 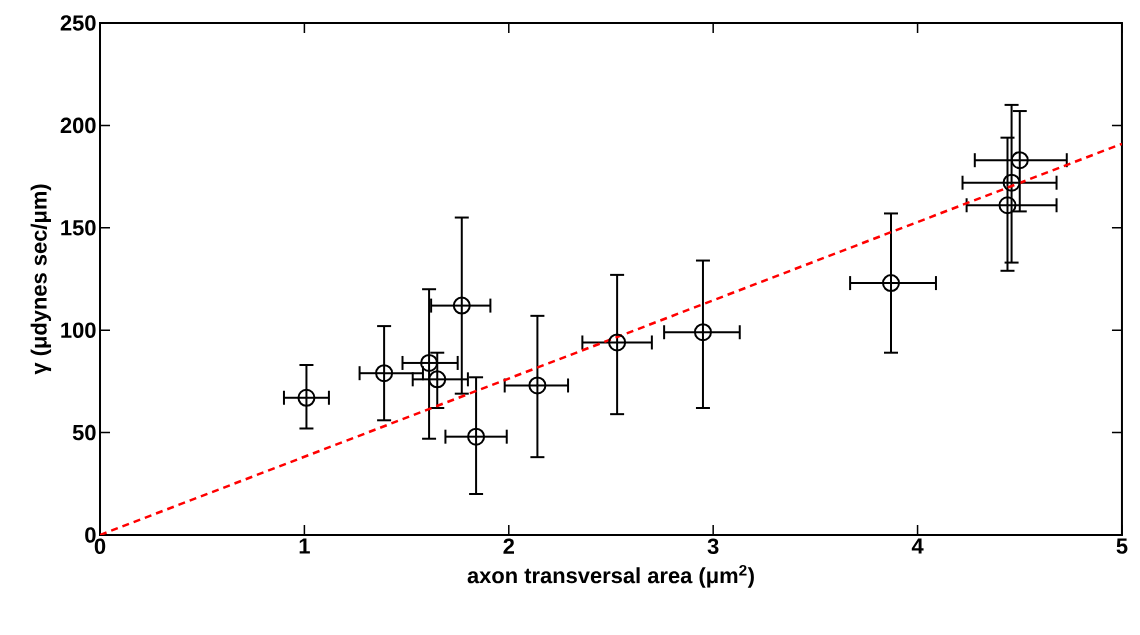 I want to click on y-tick-label: 50, so click(x=84, y=432).